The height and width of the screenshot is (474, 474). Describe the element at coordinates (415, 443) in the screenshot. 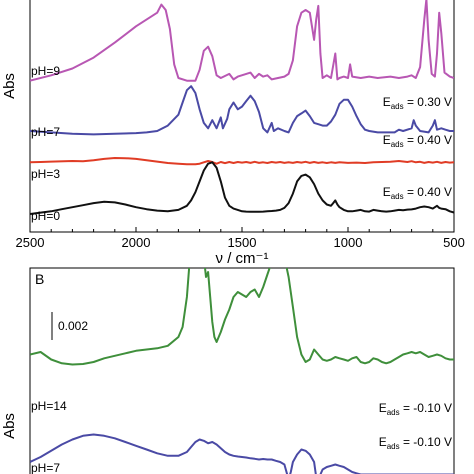

I see `eads-label-b-pH=7: Eads = -0.10 V` at that location.